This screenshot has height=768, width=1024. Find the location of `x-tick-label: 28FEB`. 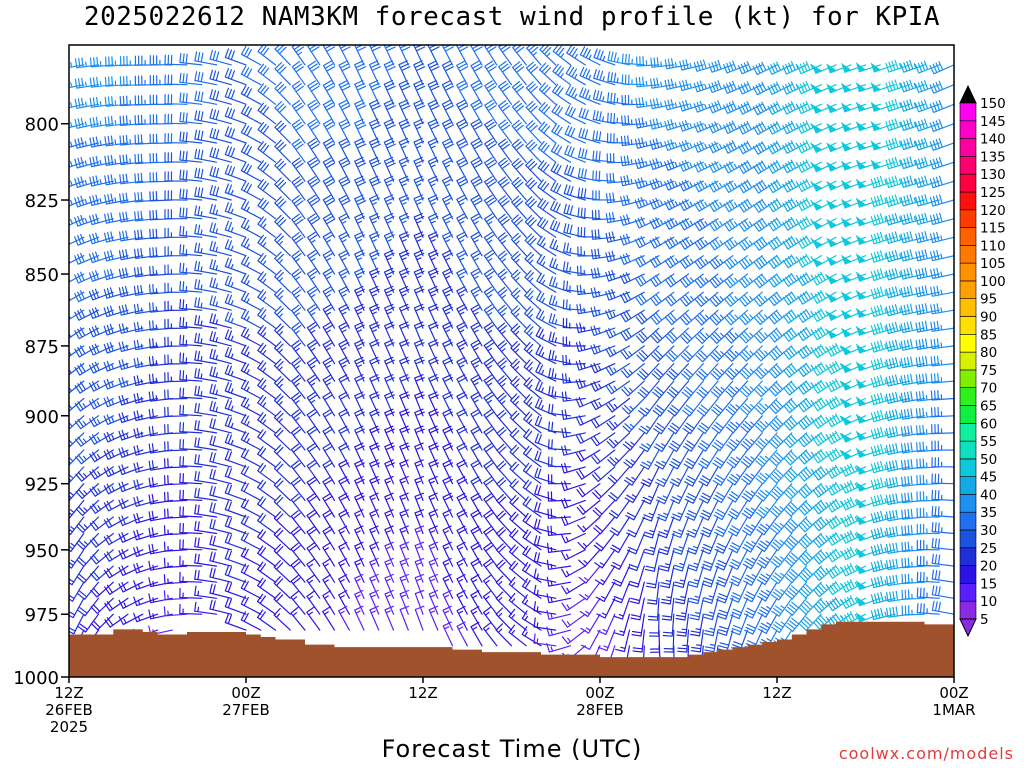

x-tick-label: 28FEB is located at coordinates (599, 710).